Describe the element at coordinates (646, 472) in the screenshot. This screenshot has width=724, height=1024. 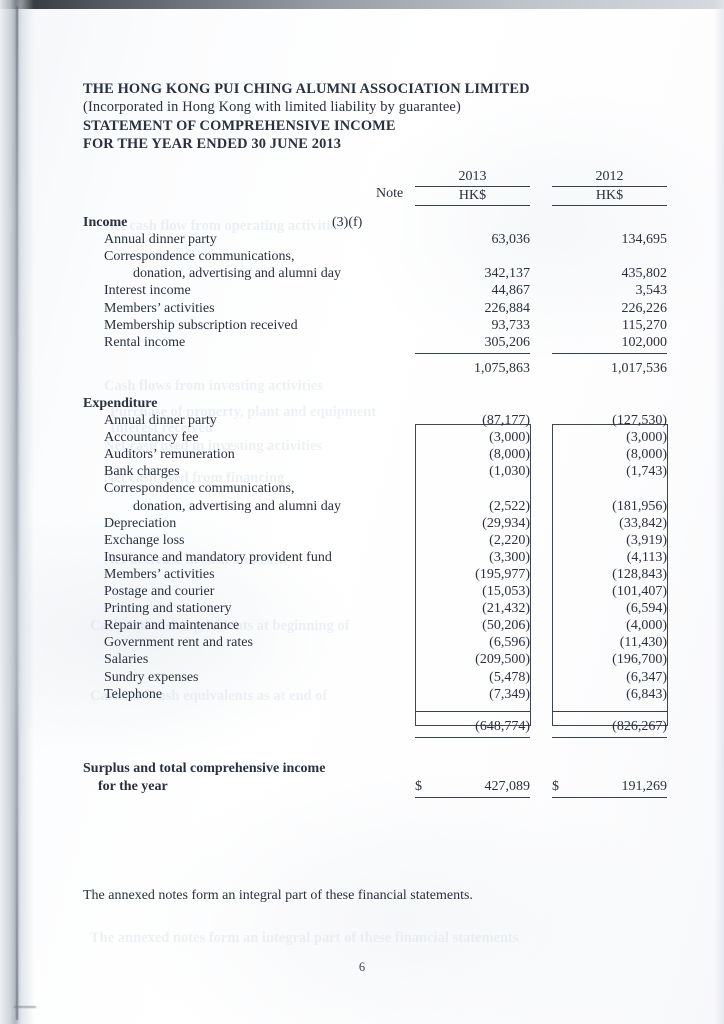
I see `expenditure-value-2012: (1,743)` at that location.